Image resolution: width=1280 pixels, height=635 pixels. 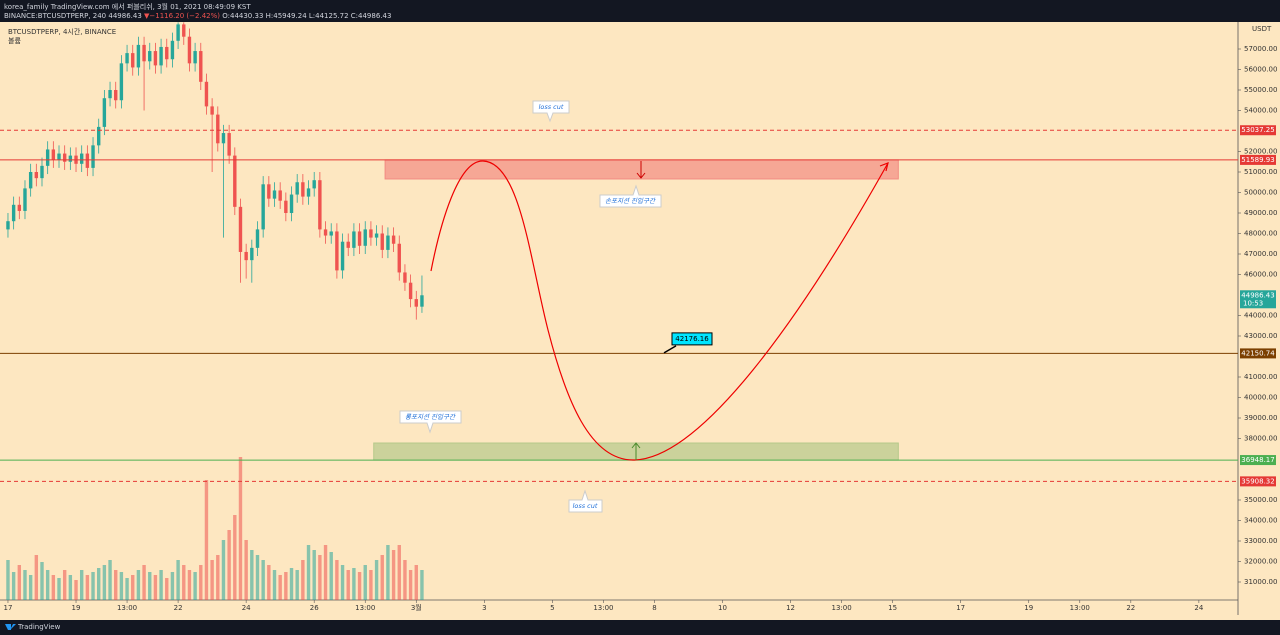 I want to click on callout: 롱포지션 진입구간, so click(x=430, y=422).